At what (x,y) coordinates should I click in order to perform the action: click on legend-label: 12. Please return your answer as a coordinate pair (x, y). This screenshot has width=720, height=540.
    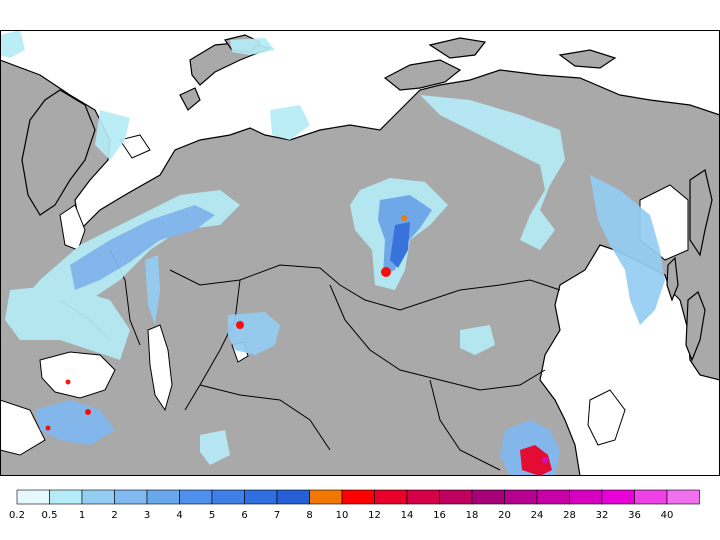
    Looking at the image, I should click on (374, 515).